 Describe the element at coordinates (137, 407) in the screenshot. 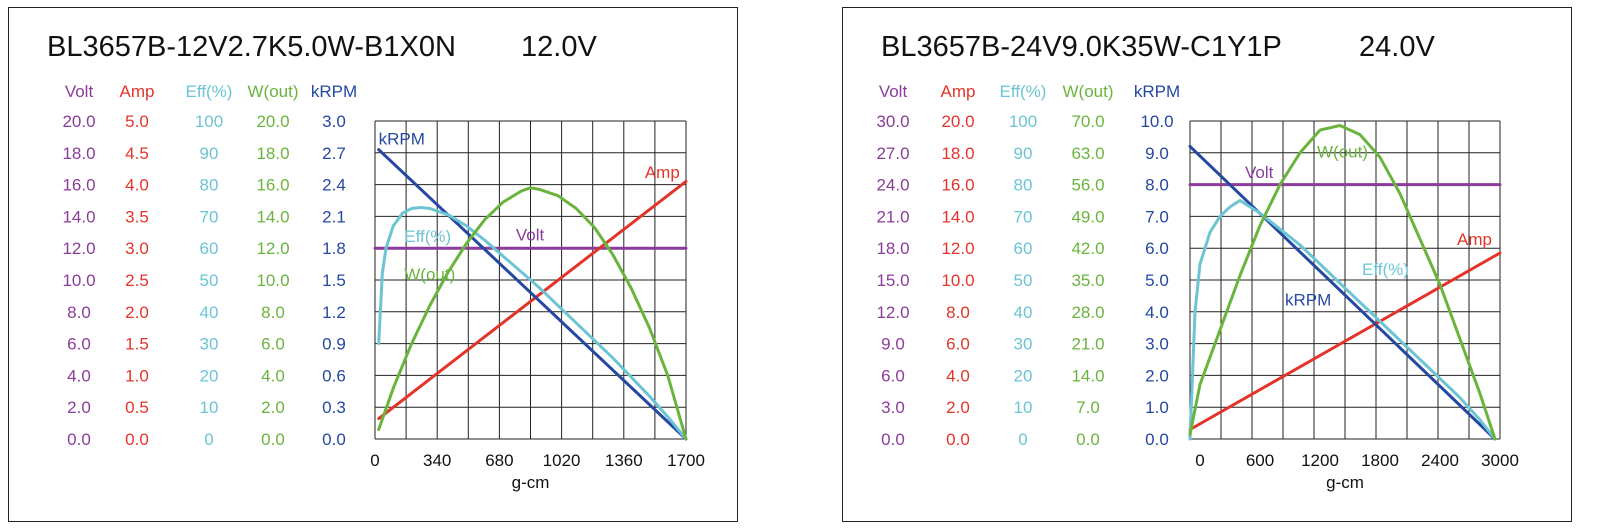

I see `y-tick-label: 0.5` at that location.